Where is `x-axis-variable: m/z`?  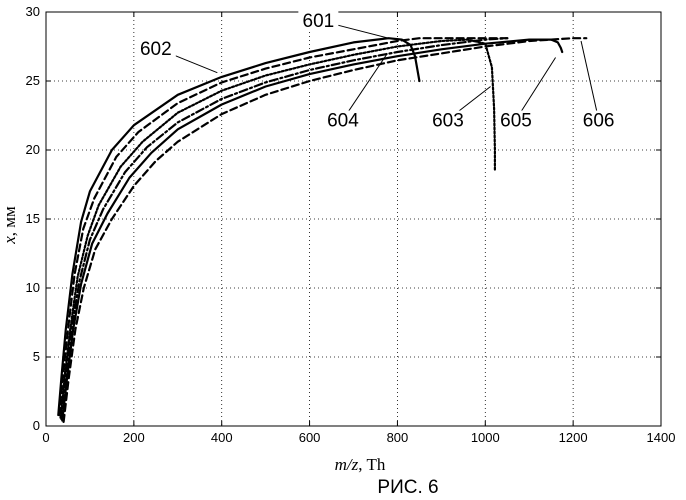
x-axis-variable: m/z is located at coordinates (347, 464).